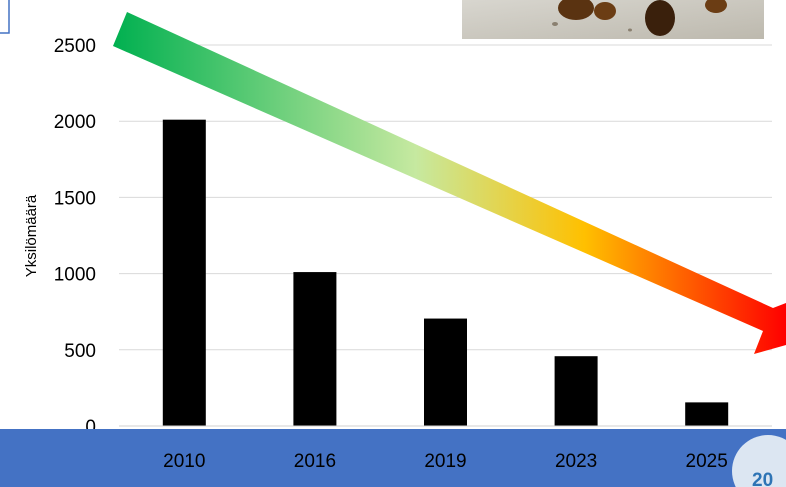  What do you see at coordinates (613, 19) in the screenshot?
I see `seed-photo` at bounding box center [613, 19].